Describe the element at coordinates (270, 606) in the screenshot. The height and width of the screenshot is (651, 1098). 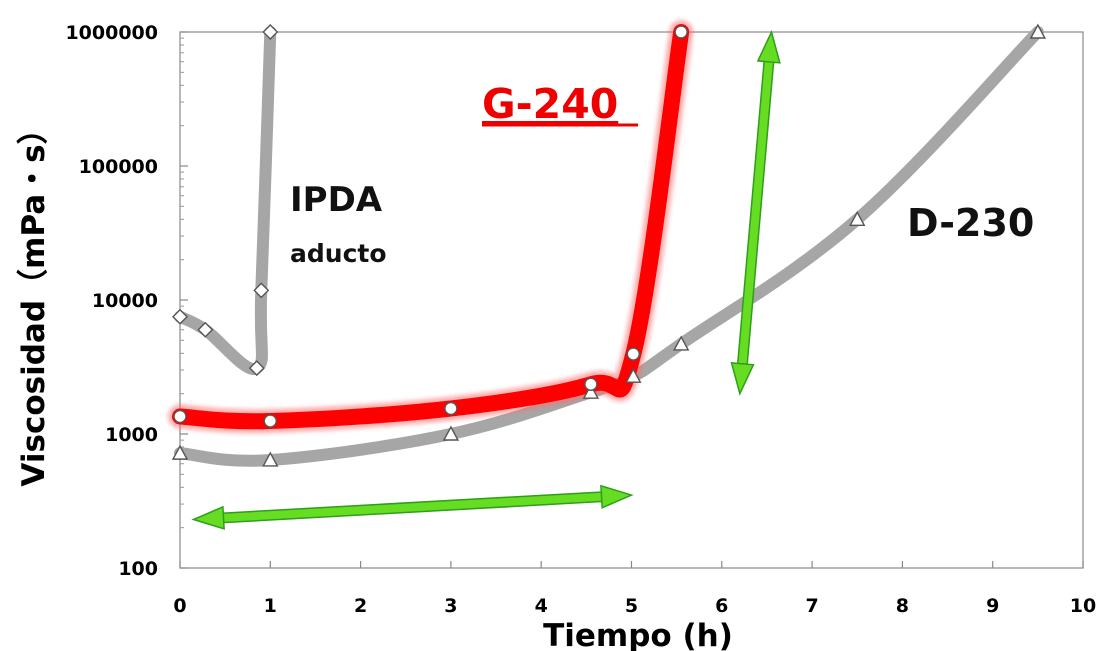
I see `x-tick-label: 1` at that location.